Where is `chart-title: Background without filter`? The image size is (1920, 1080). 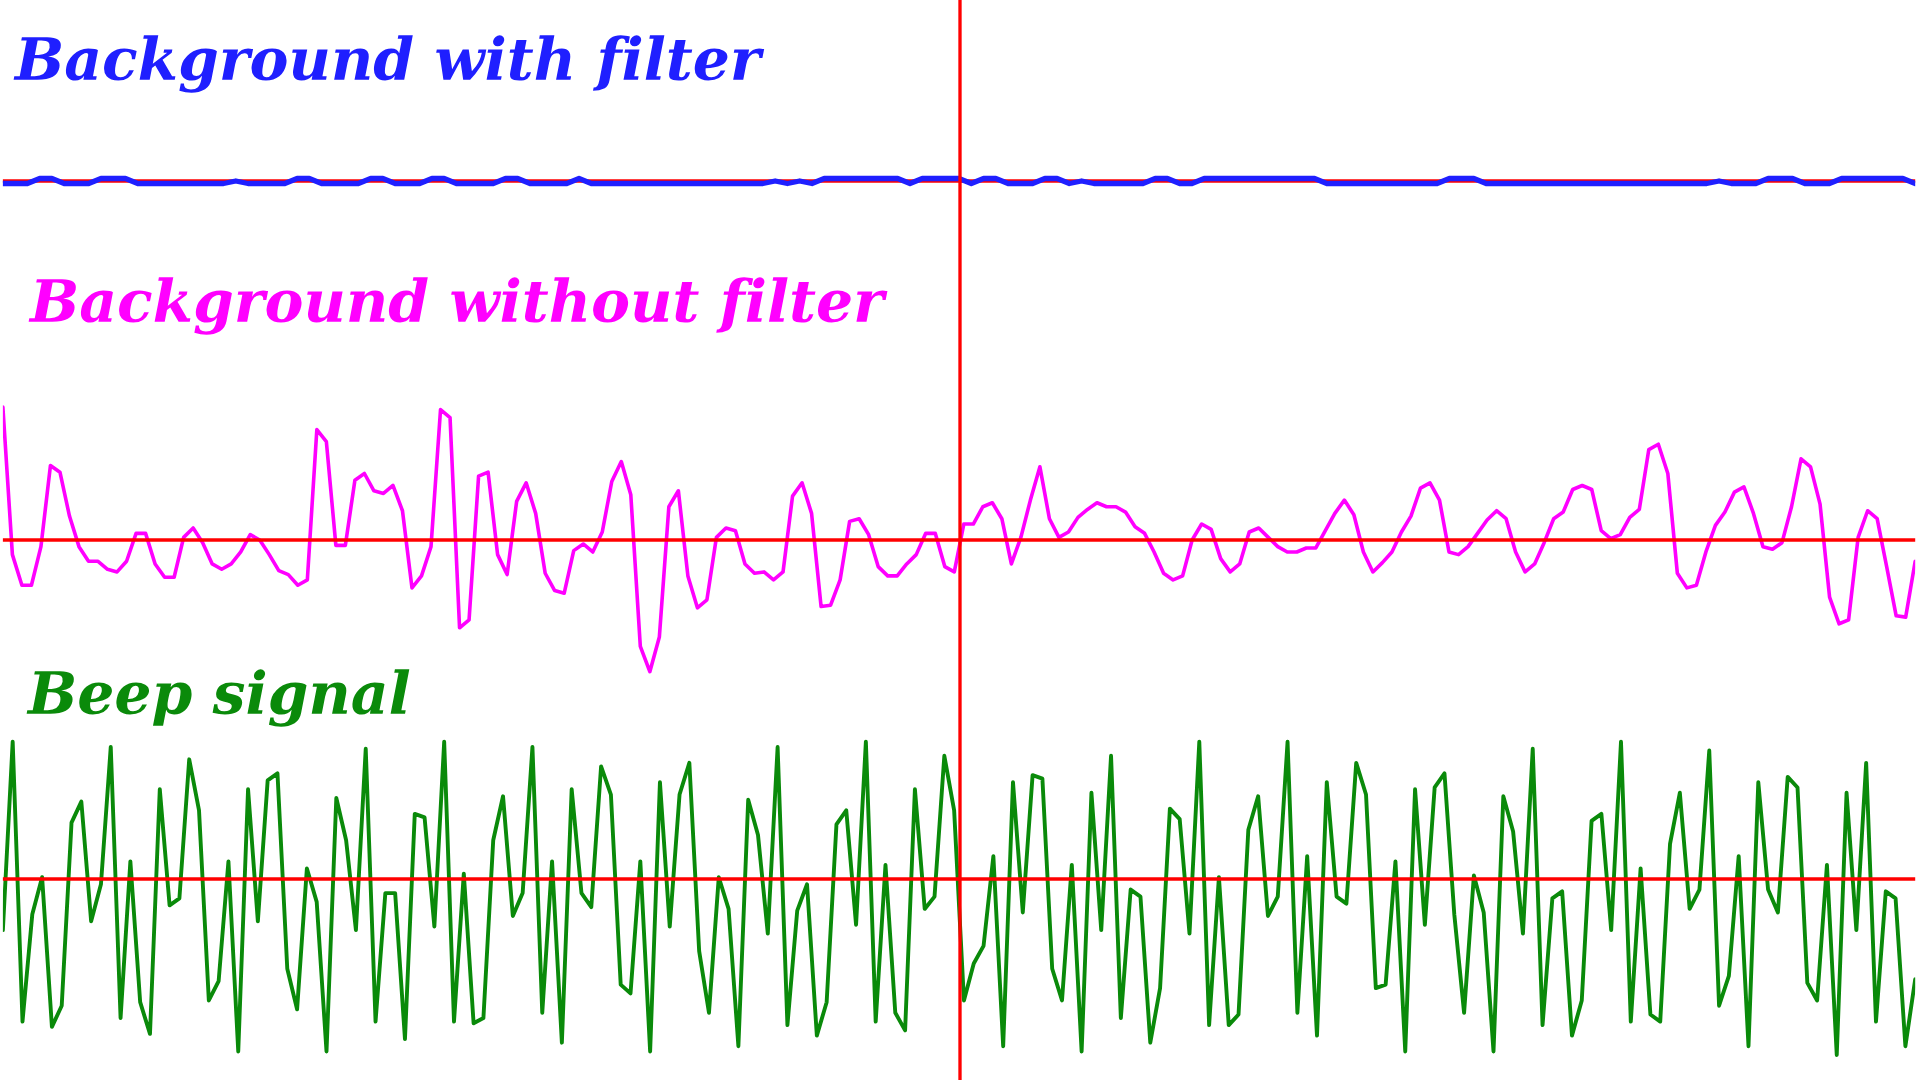
chart-title: Background without filter is located at coordinates (458, 306).